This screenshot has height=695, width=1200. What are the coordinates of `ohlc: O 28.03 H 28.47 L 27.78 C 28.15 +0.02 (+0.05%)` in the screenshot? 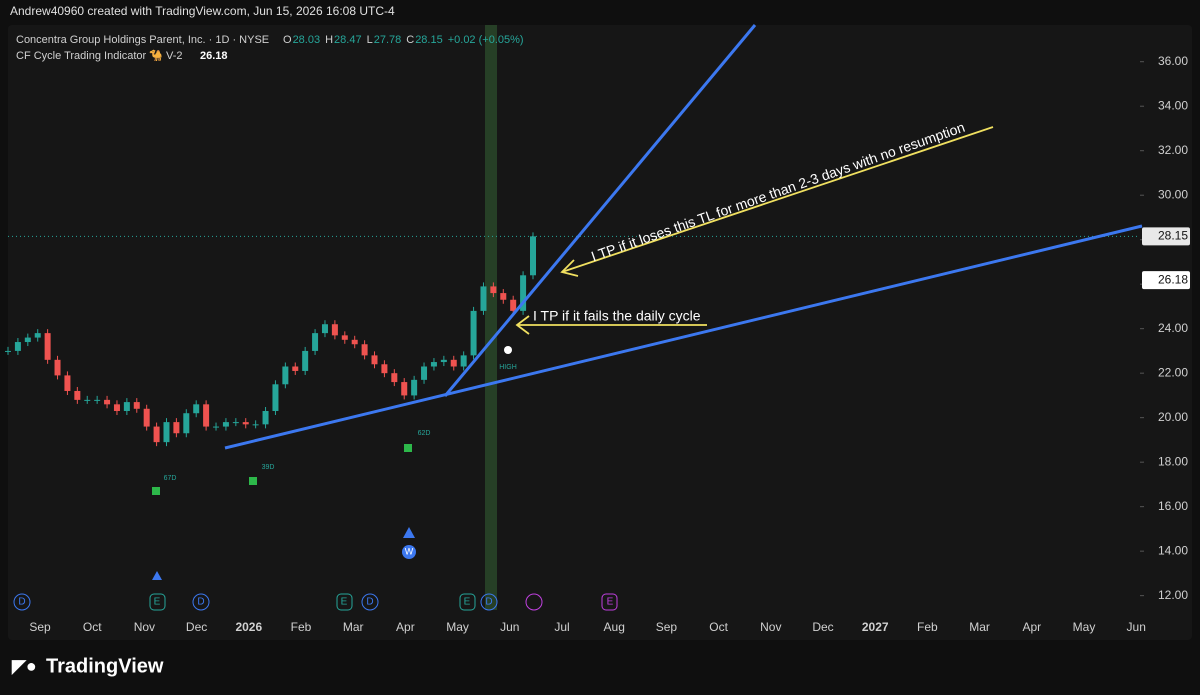 It's located at (403, 40).